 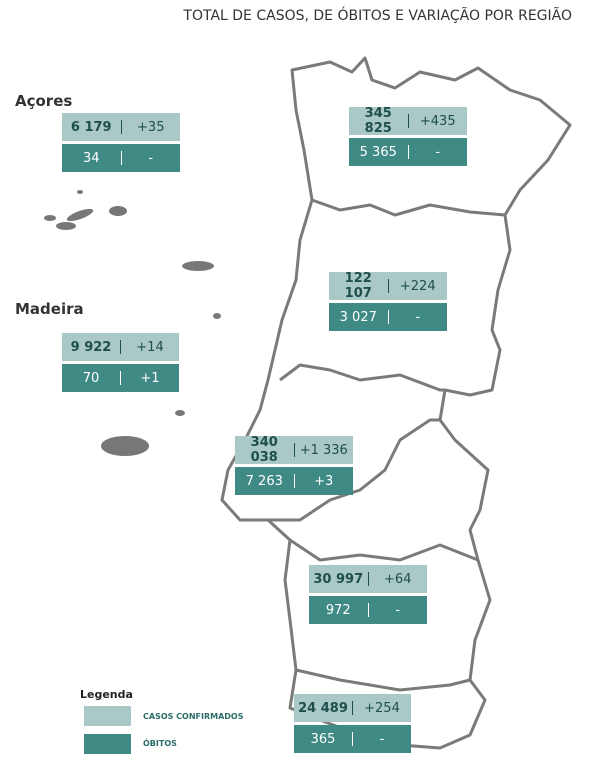 What do you see at coordinates (358, 317) in the screenshot?
I see `deaths: 3 027` at bounding box center [358, 317].